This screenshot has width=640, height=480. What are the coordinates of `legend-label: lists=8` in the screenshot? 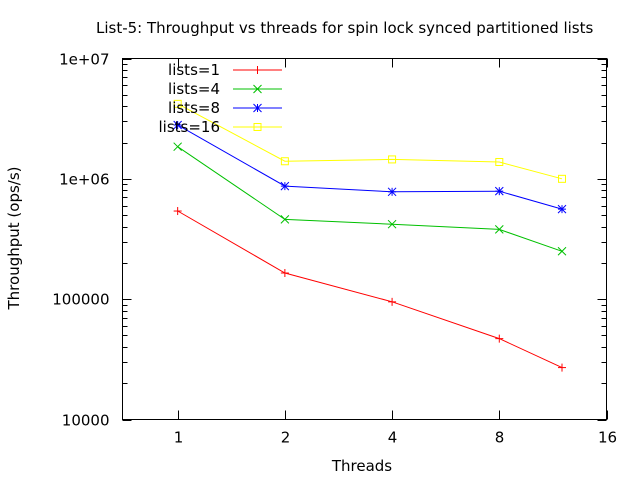 It's located at (194, 108).